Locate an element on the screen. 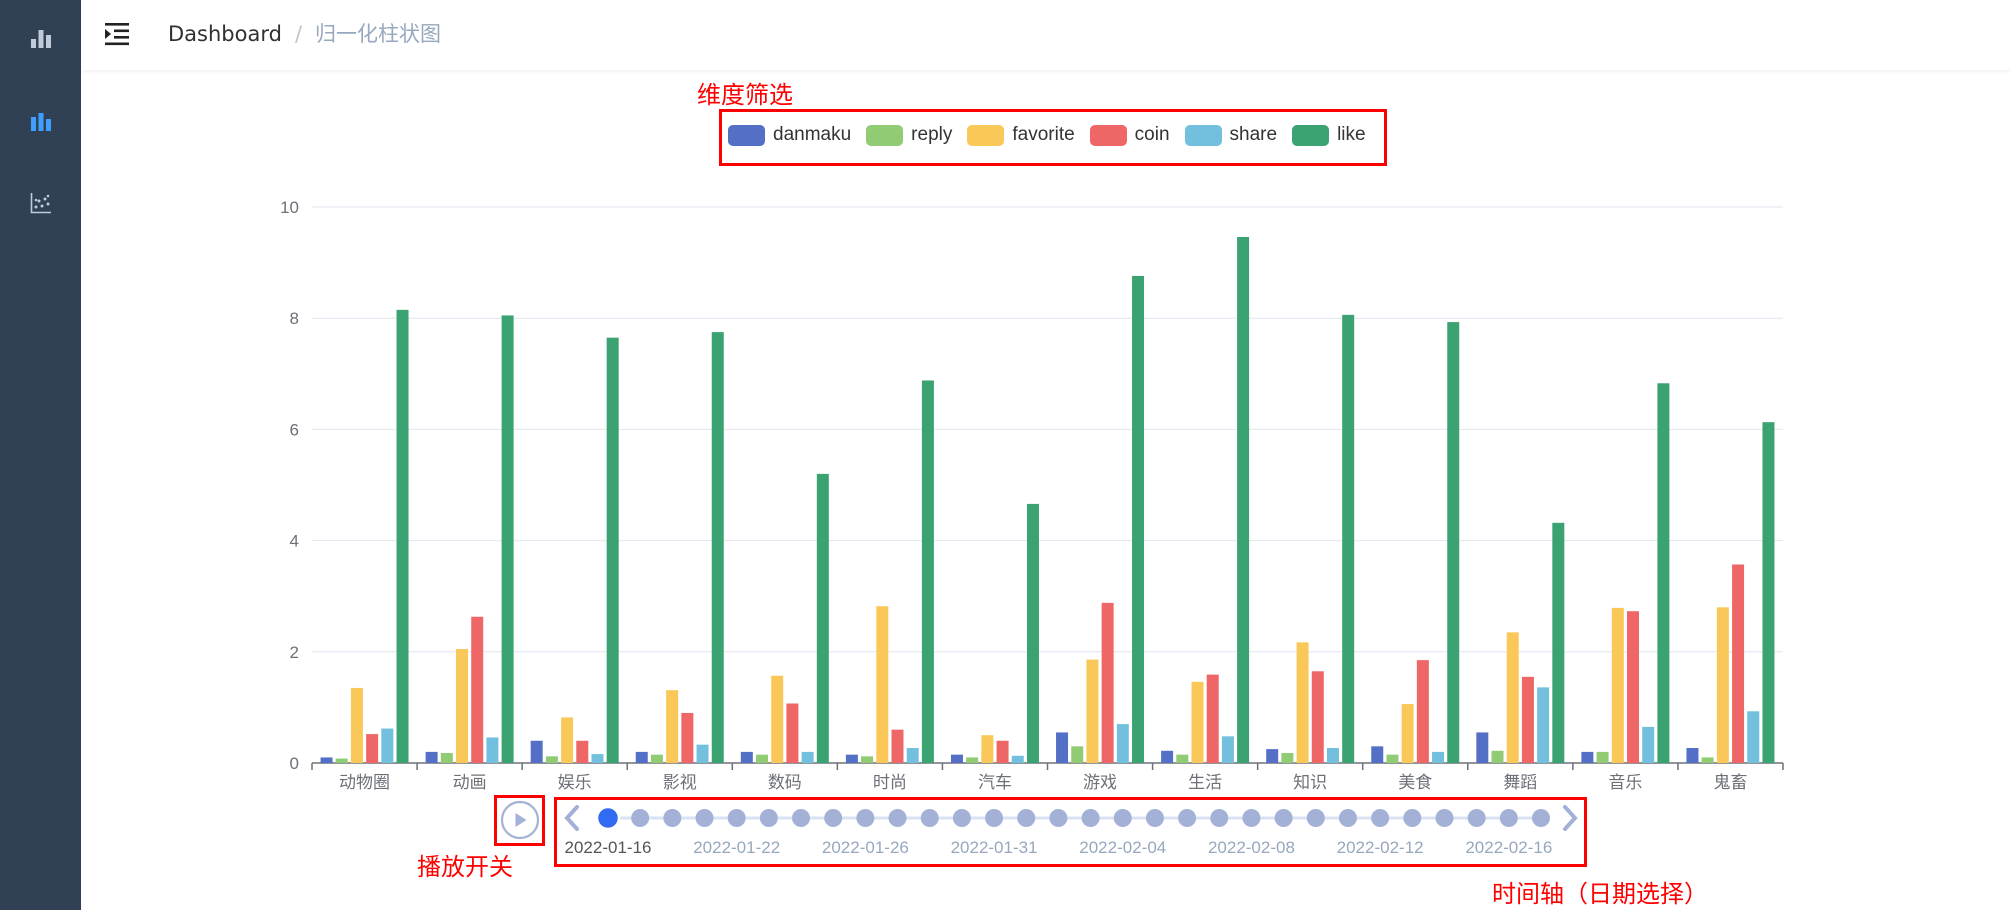 This screenshot has height=910, width=2010. breadcrumb-home: Dashboard is located at coordinates (225, 34).